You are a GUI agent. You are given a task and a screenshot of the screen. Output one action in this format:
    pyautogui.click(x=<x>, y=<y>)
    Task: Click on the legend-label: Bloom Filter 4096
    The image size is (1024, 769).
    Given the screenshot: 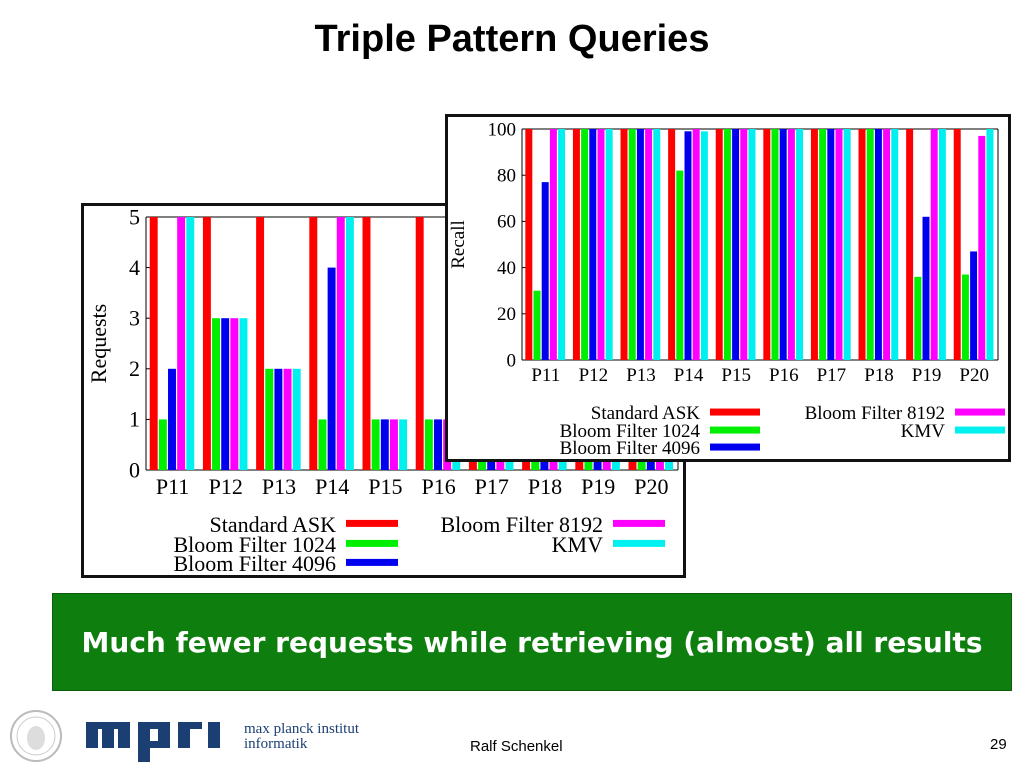 What is the action you would take?
    pyautogui.click(x=630, y=448)
    